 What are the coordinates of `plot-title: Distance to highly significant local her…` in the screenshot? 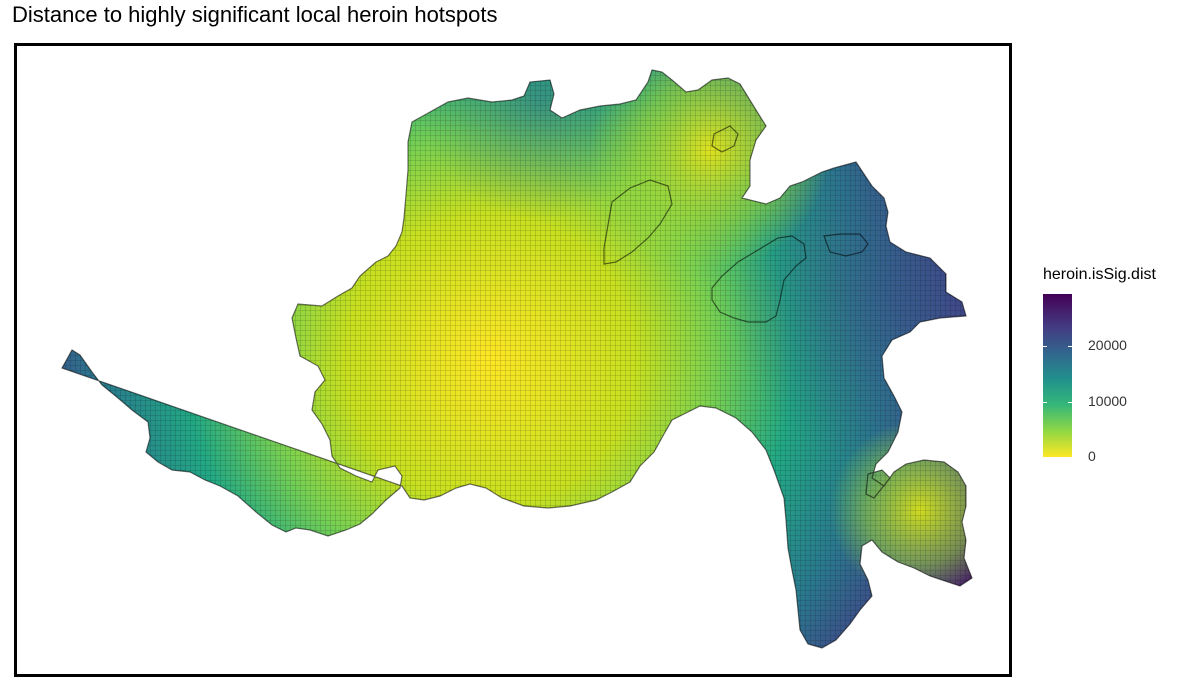 It's located at (255, 14).